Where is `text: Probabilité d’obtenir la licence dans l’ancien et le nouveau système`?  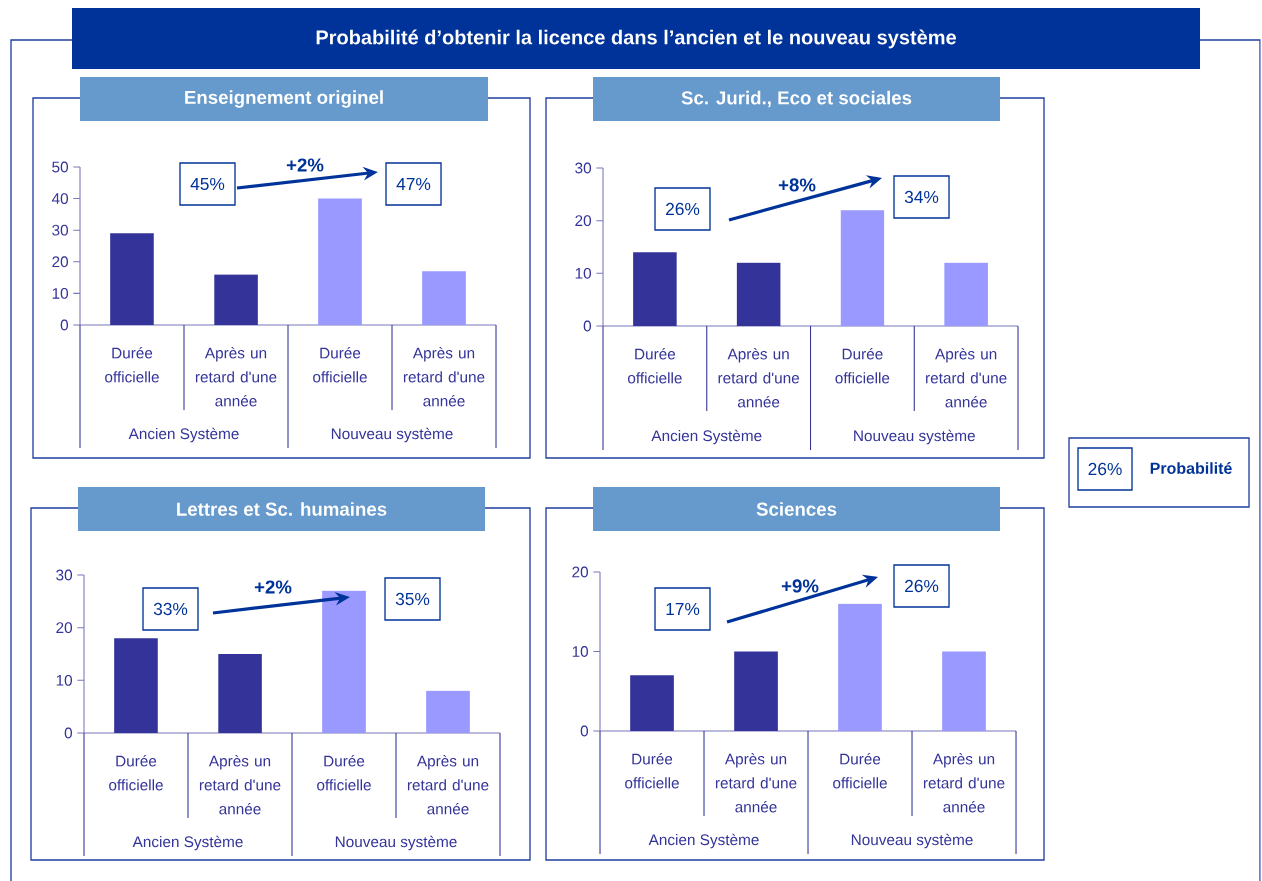 text: Probabilité d’obtenir la licence dans l’ancien et le nouveau système is located at coordinates (636, 39).